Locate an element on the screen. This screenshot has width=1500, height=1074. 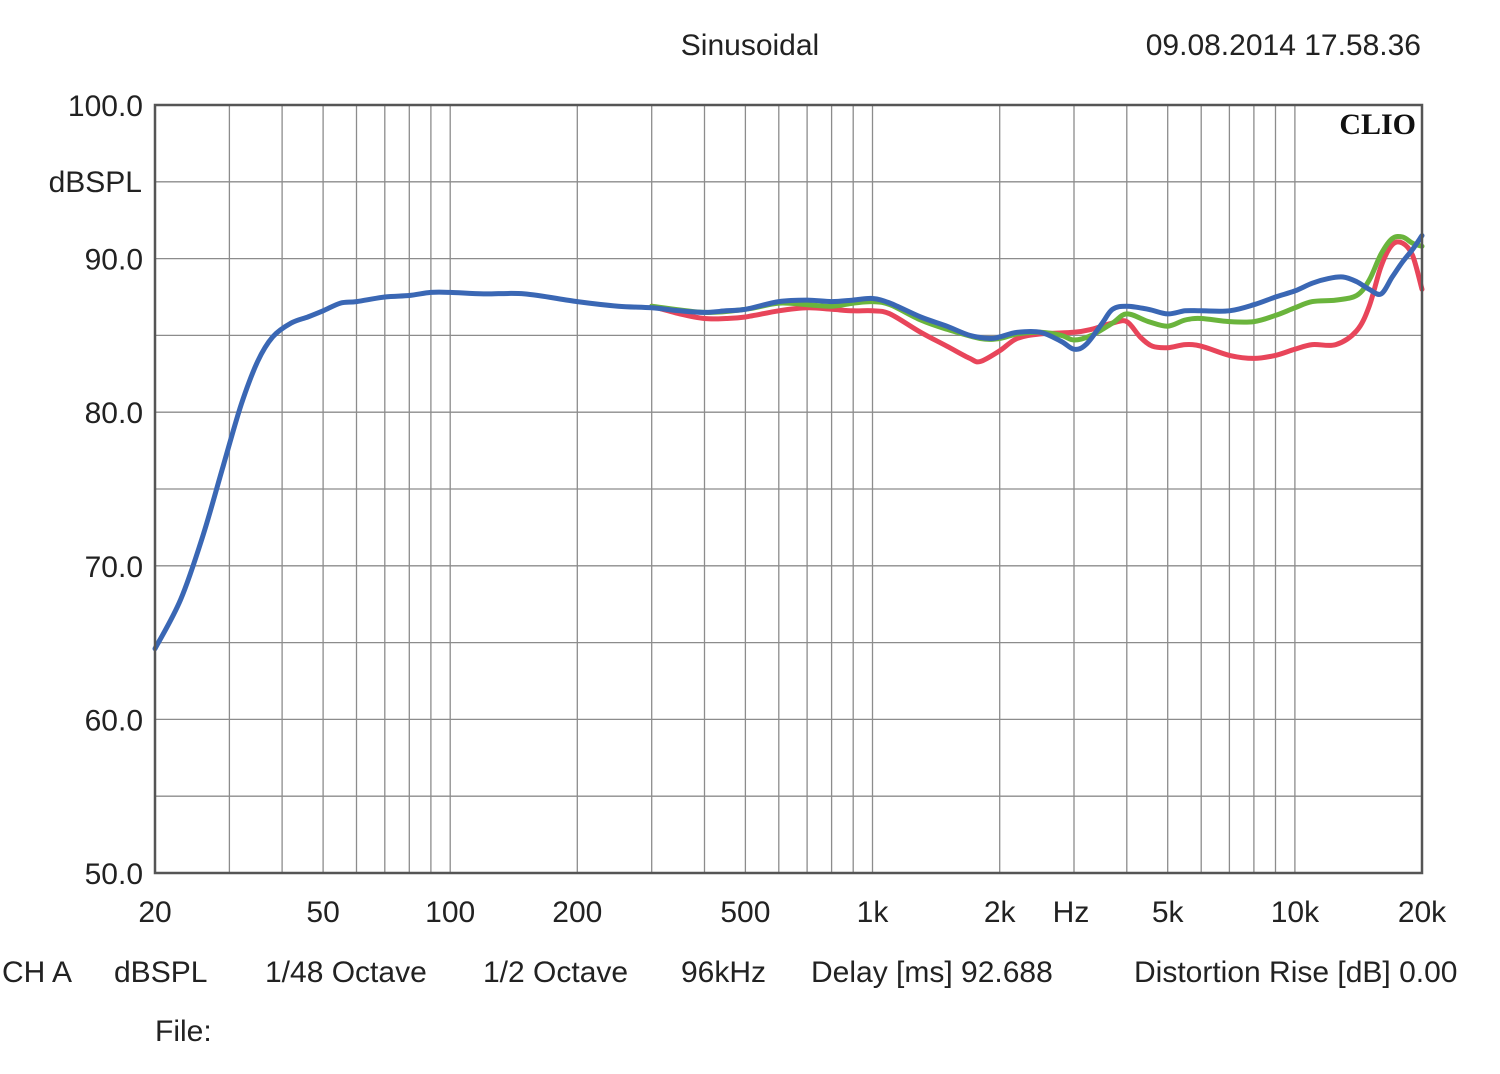
y-tick-label: 90.0 is located at coordinates (114, 260).